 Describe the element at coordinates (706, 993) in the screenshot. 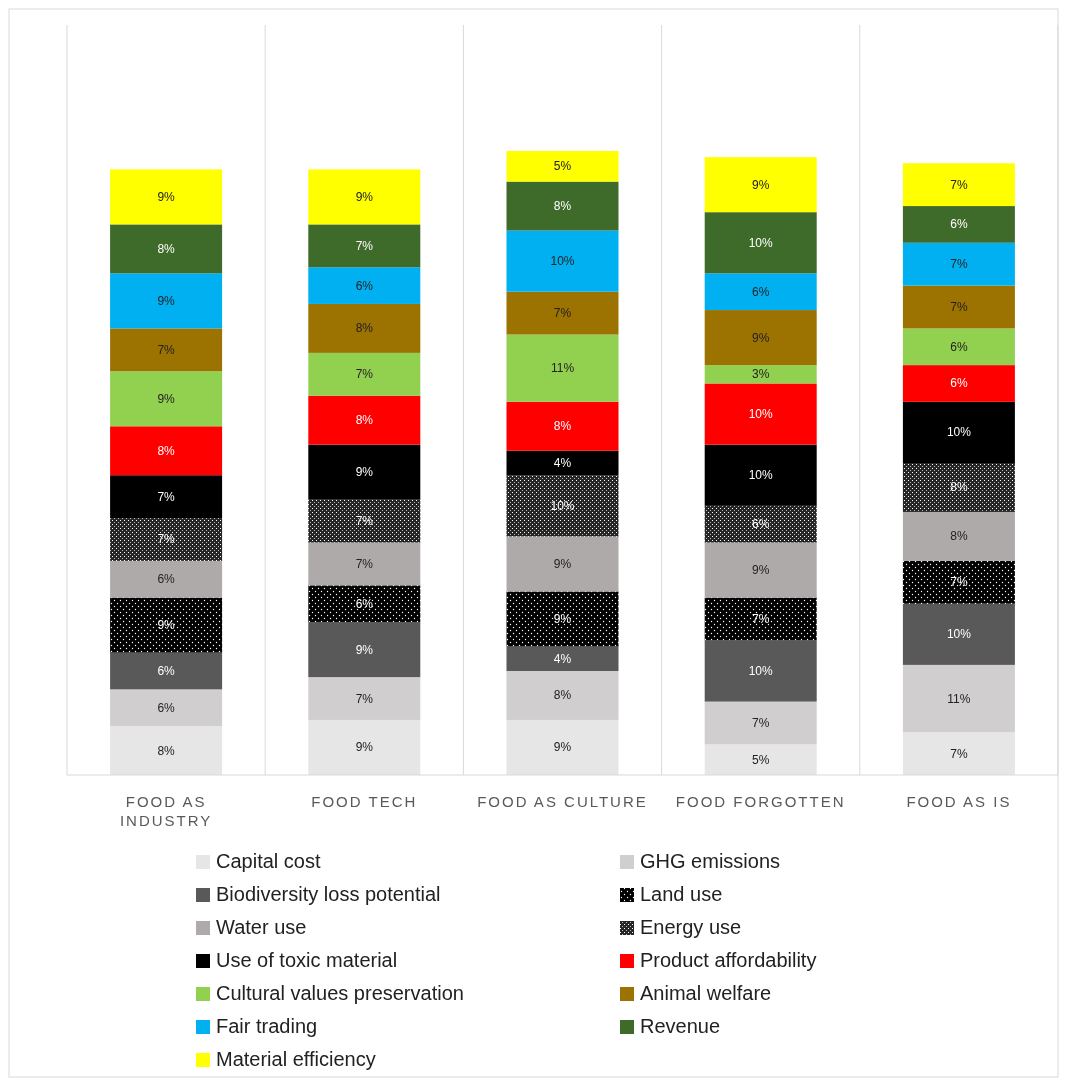

I see `legend-label: Animal welfare` at that location.